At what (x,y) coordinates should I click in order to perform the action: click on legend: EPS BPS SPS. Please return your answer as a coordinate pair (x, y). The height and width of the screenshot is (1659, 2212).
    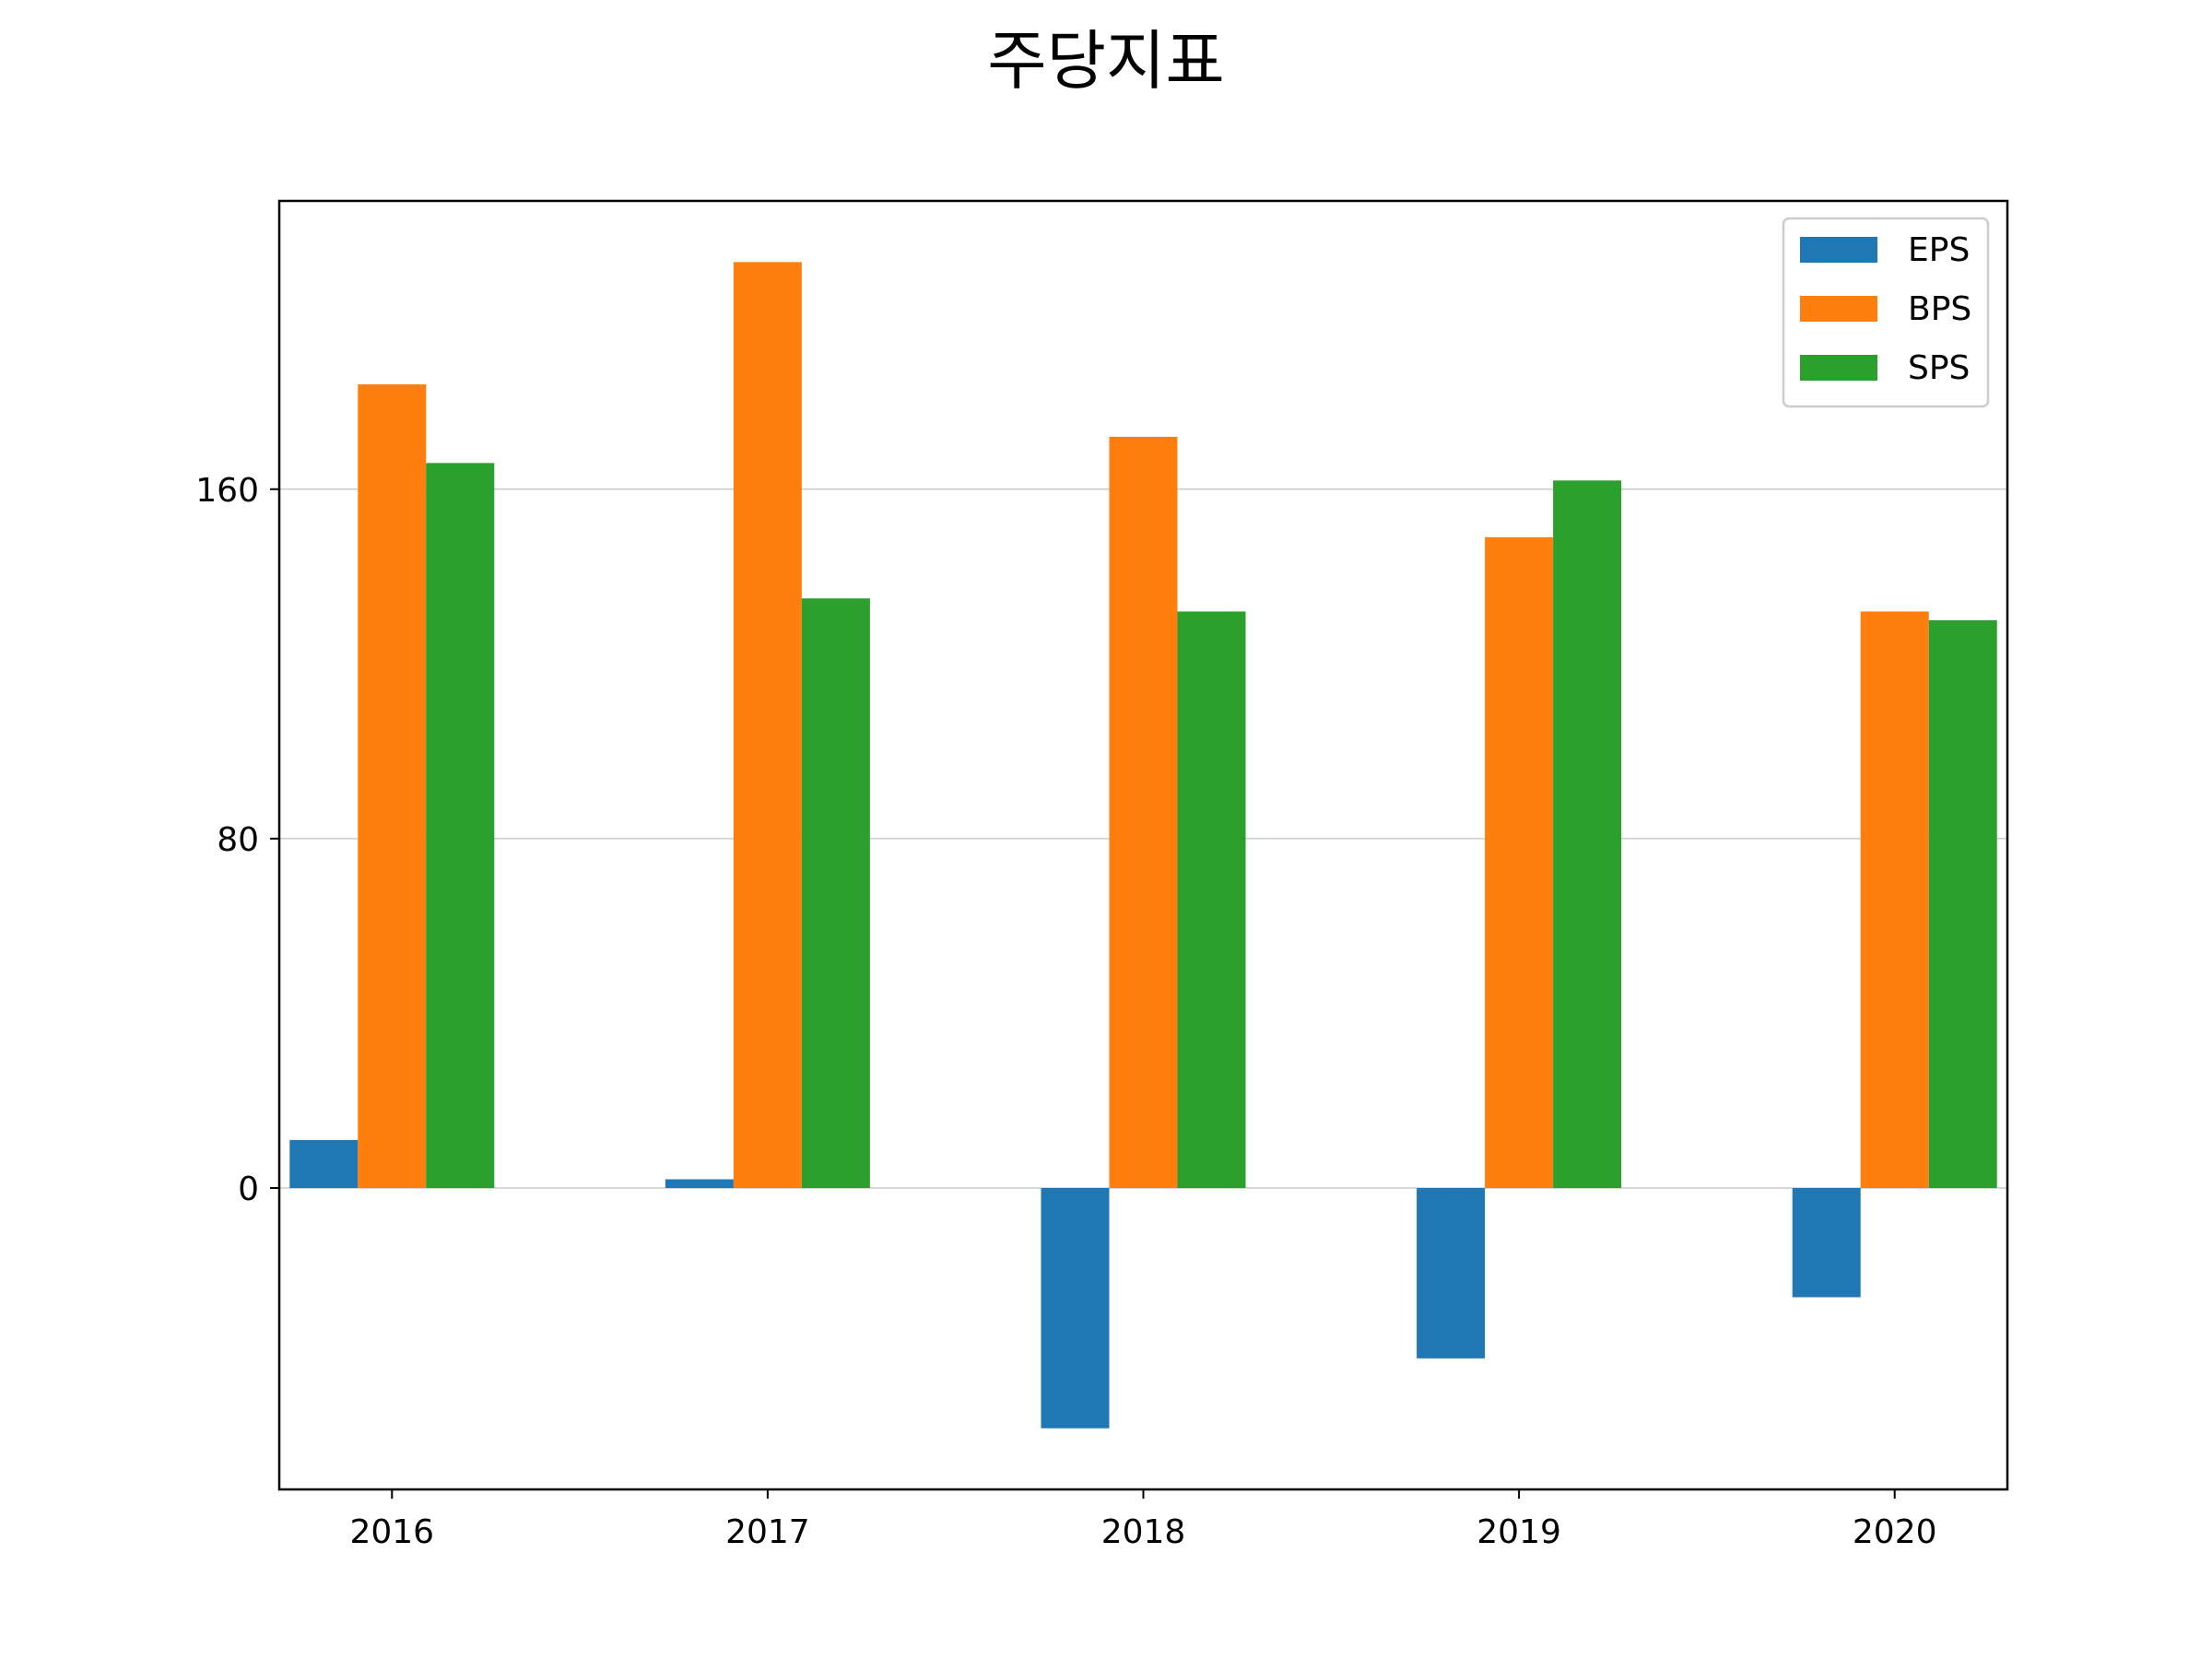
    Looking at the image, I should click on (1886, 312).